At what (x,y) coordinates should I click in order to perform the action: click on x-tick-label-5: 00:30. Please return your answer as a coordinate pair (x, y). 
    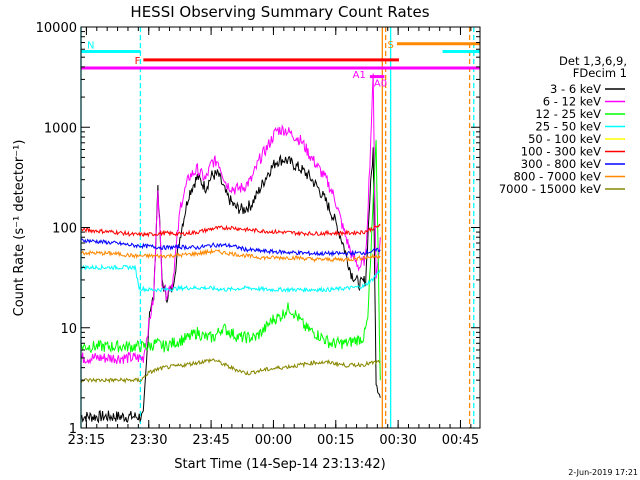
    Looking at the image, I should click on (397, 440).